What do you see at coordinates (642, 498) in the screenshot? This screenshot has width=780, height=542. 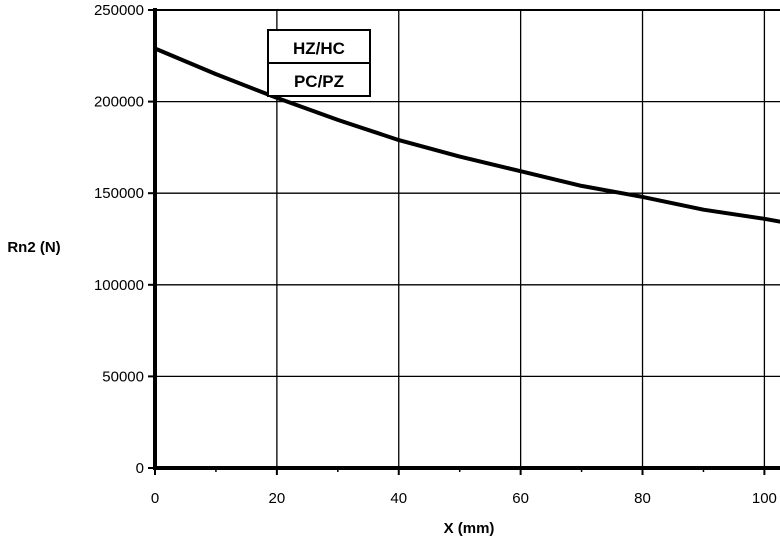 I see `x-tick-label: 80` at bounding box center [642, 498].